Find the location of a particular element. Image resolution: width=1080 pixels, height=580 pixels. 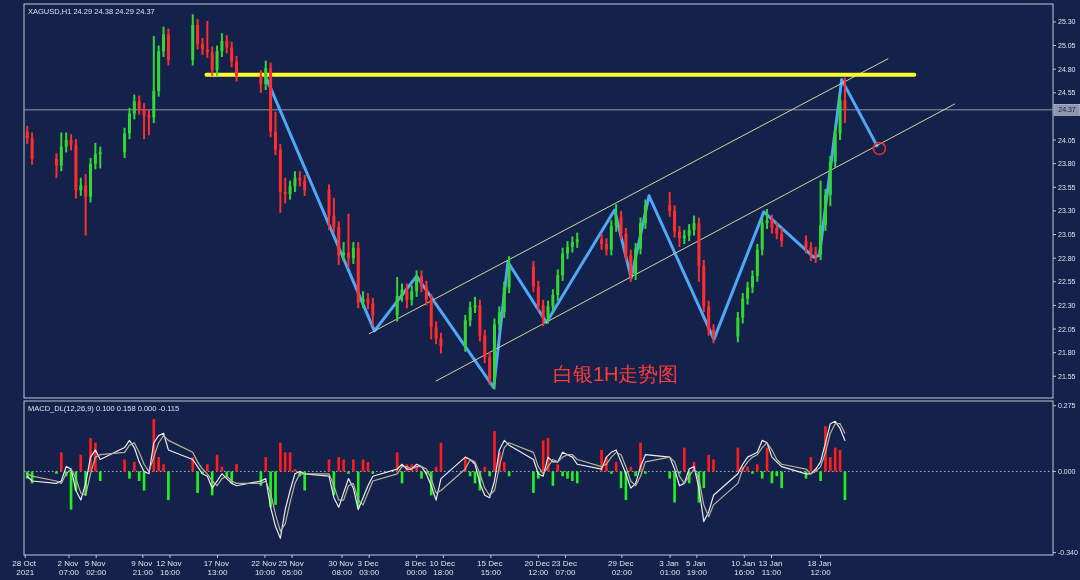

annotation: 白银1H走势图 is located at coordinates (615, 374).